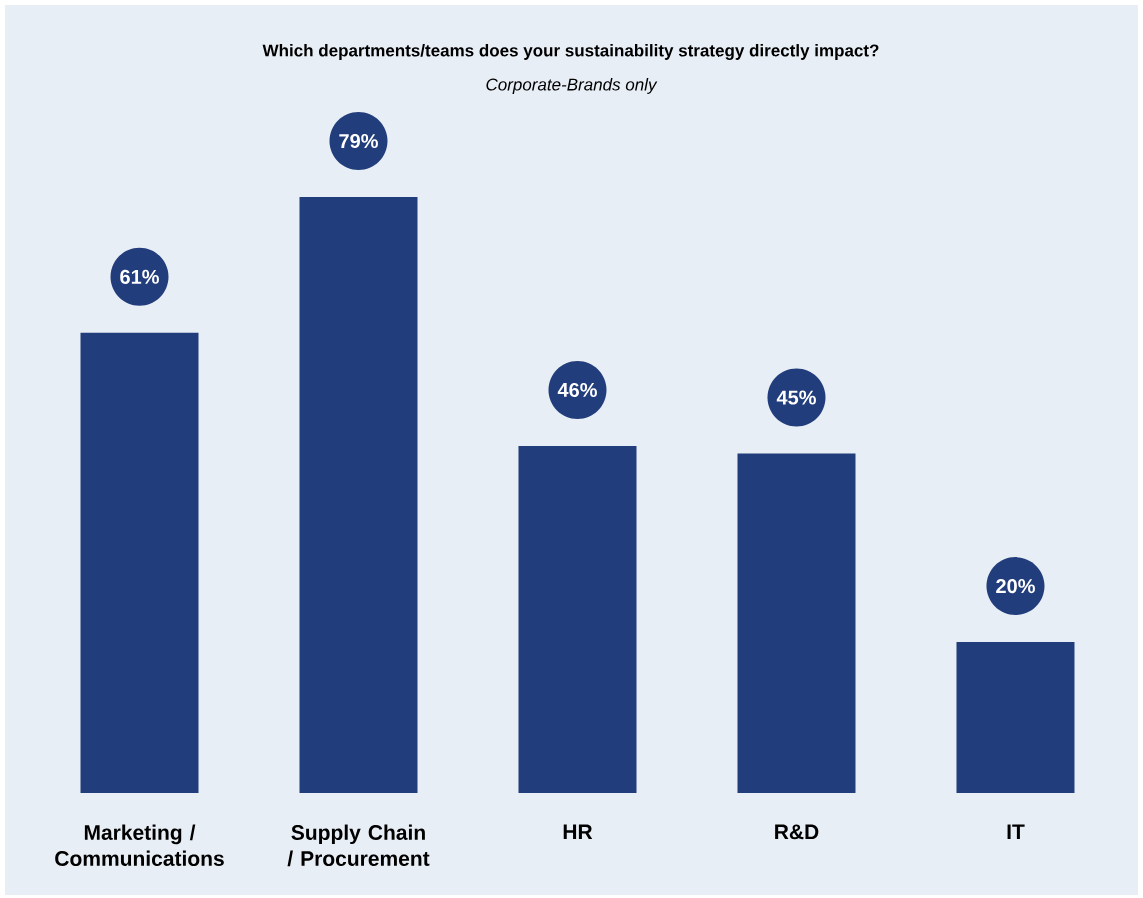 Image resolution: width=1143 pixels, height=898 pixels. Describe the element at coordinates (796, 397) in the screenshot. I see `data-label: 45%` at that location.